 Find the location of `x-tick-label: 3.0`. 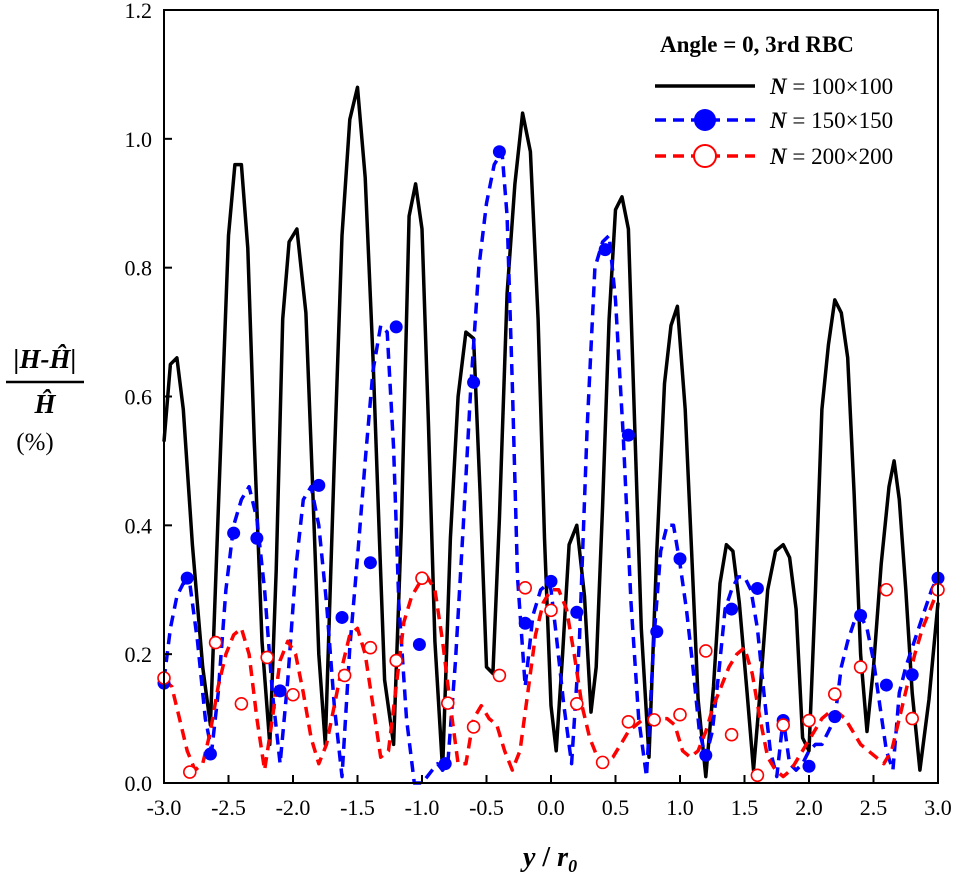

x-tick-label: 3.0 is located at coordinates (938, 807).